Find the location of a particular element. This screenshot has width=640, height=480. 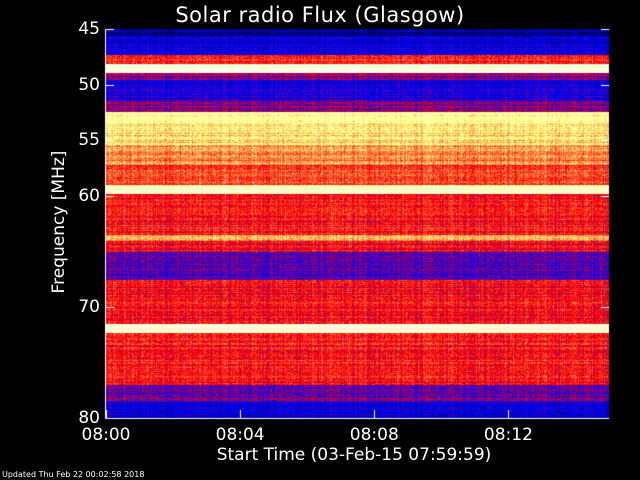

x-tick-label: 08:00 is located at coordinates (106, 435).